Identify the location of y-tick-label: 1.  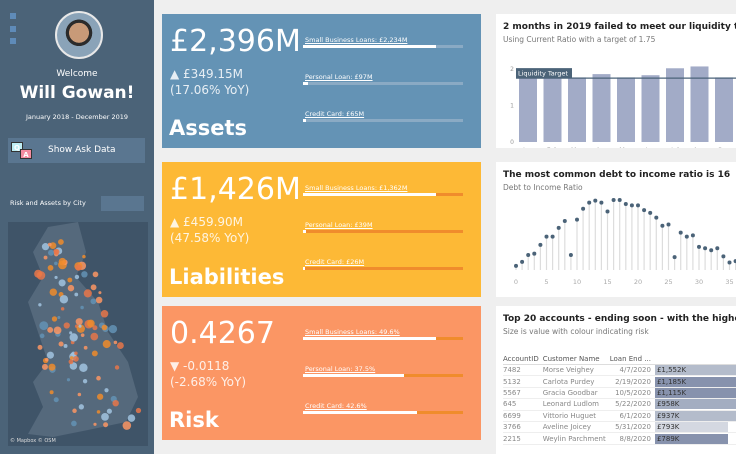
(512, 106).